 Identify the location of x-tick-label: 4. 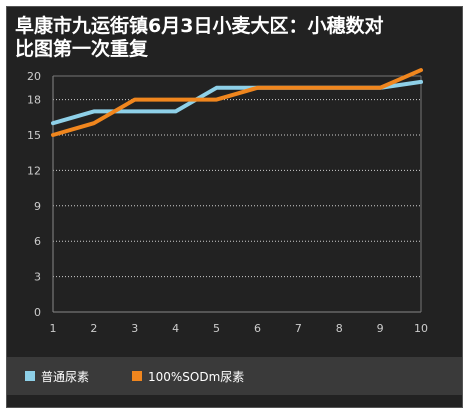
(175, 328).